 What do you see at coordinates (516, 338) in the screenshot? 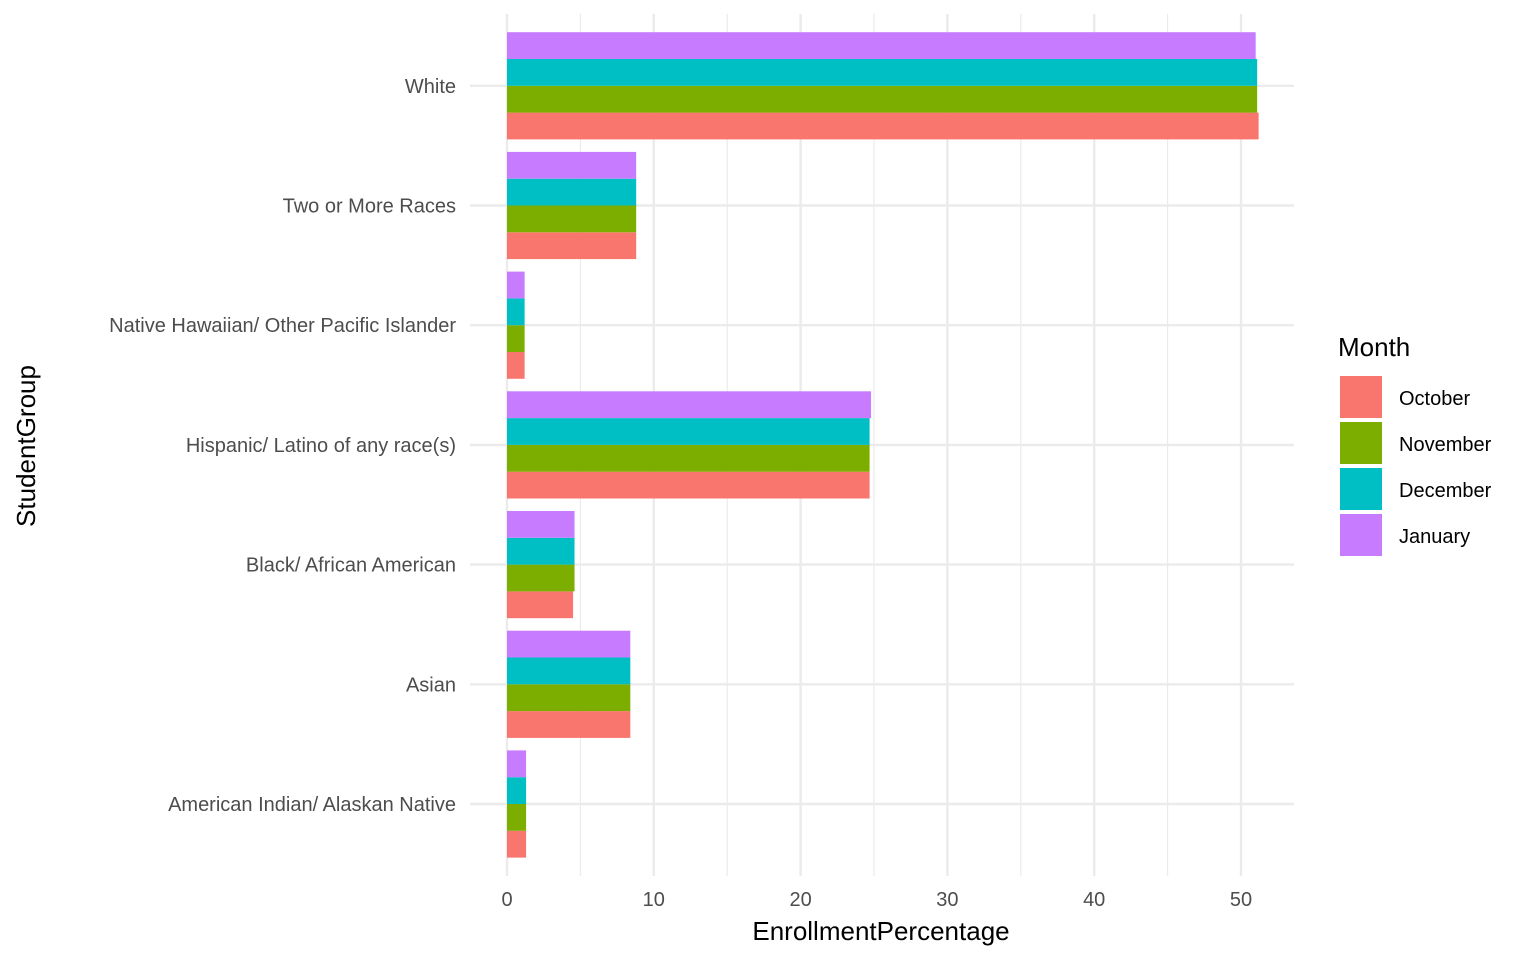
I see `bar-november-native-hawaiian-other-pacific-islander` at bounding box center [516, 338].